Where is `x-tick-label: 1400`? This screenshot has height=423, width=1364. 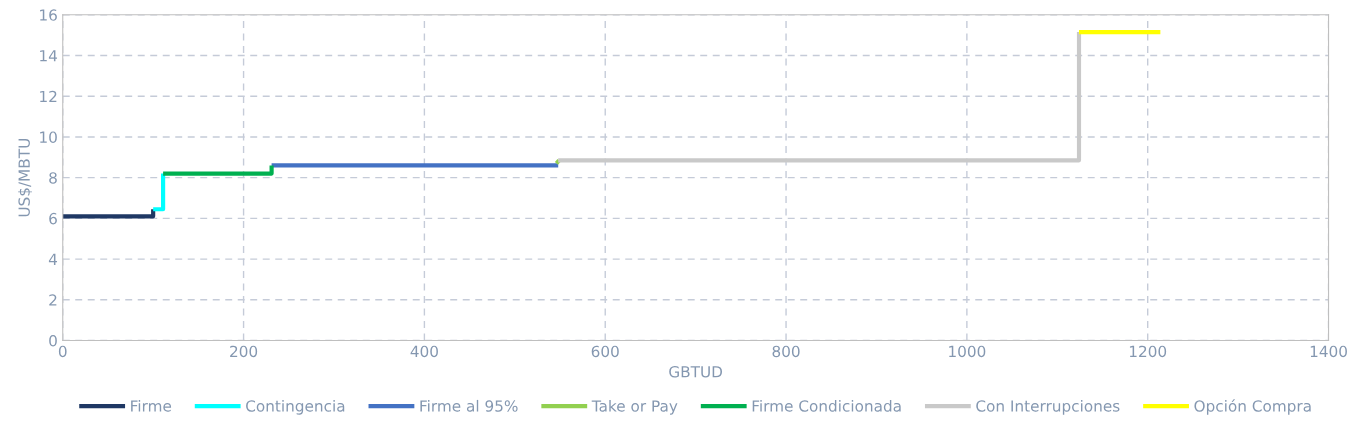
x-tick-label: 1400 is located at coordinates (1328, 351).